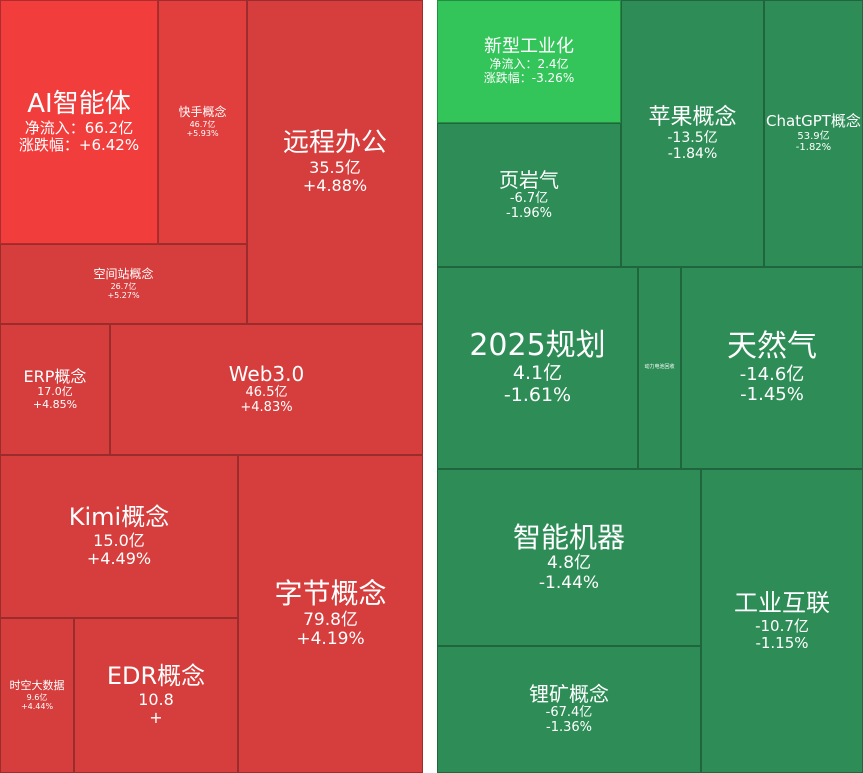  I want to click on tile: 时空大数据 9.6亿 +4.44%, so click(37, 695).